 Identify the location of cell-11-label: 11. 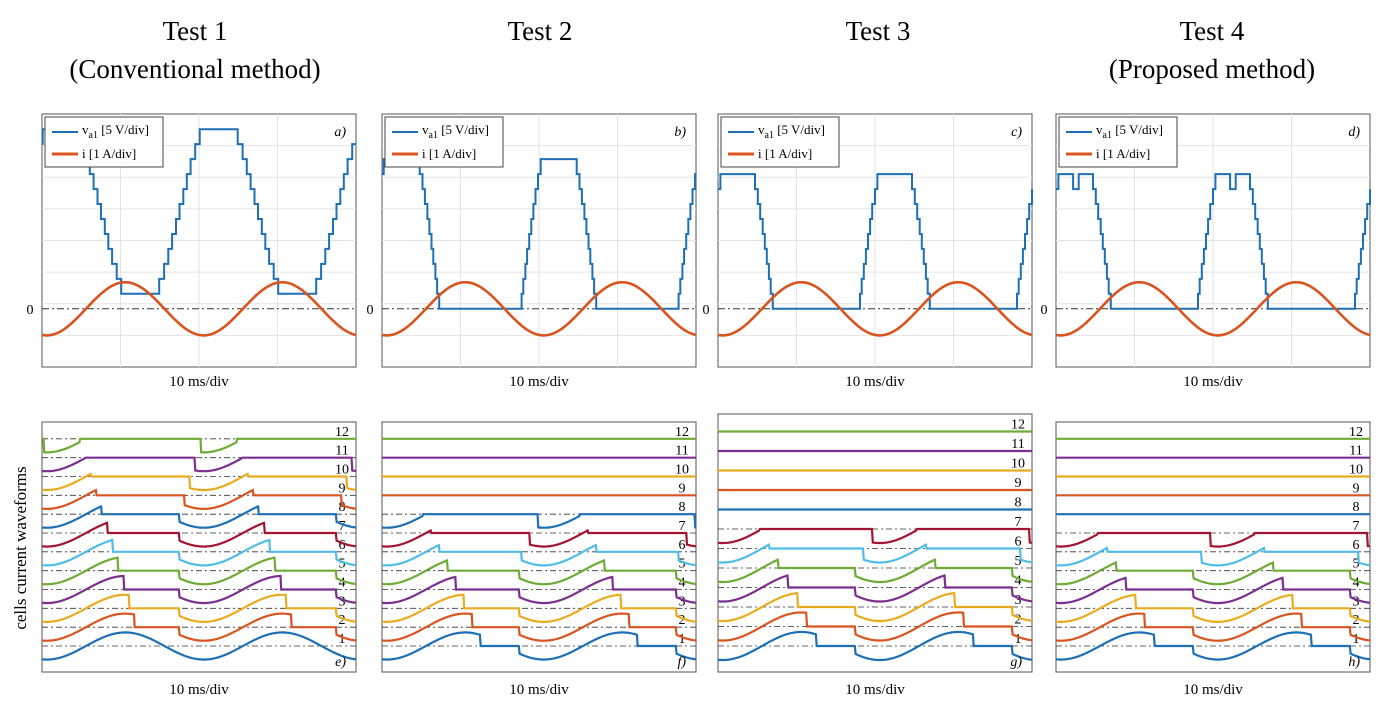
(341, 451).